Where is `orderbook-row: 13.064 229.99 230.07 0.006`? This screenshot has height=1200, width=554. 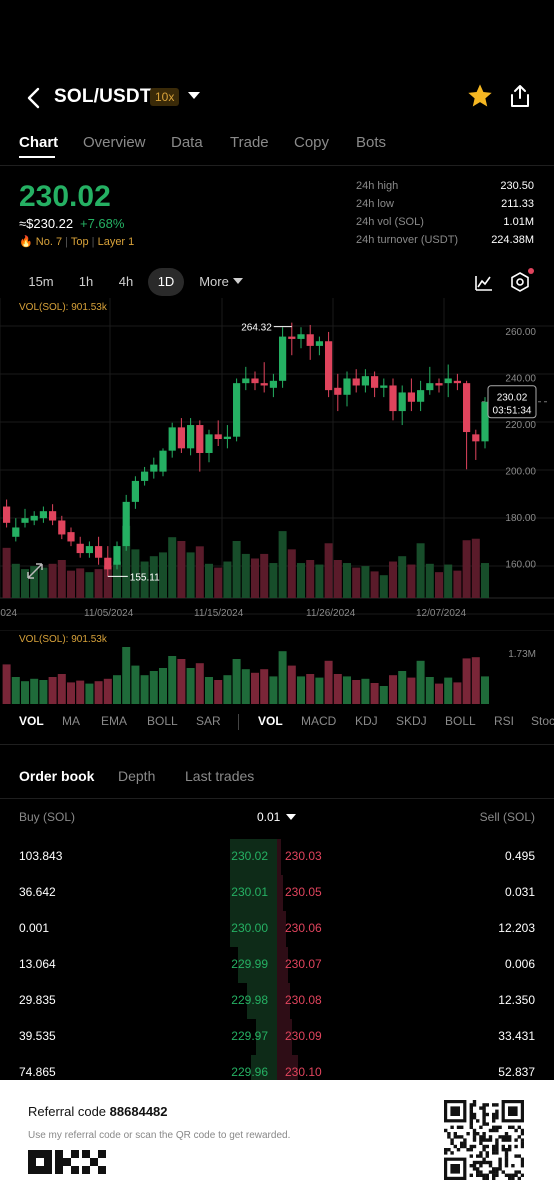 orderbook-row: 13.064 229.99 230.07 0.006 is located at coordinates (277, 965).